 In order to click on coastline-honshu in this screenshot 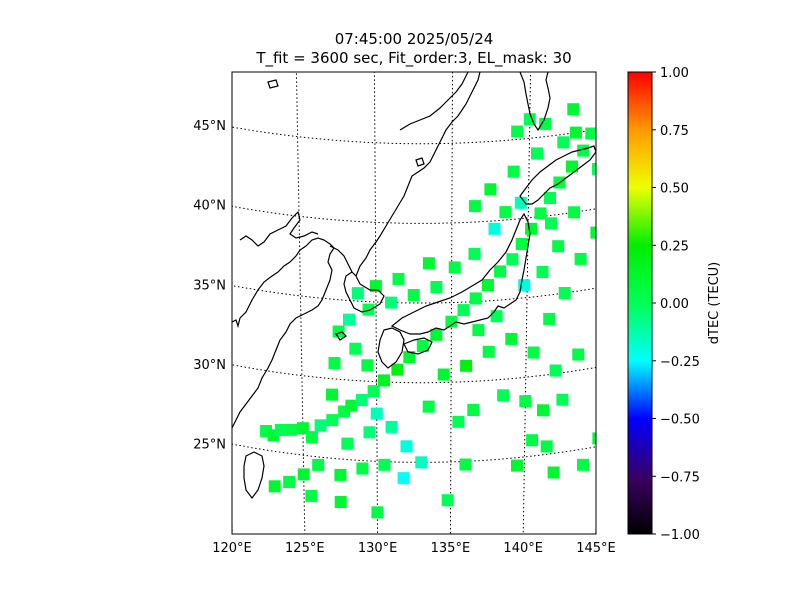, I will do `click(460, 273)`.